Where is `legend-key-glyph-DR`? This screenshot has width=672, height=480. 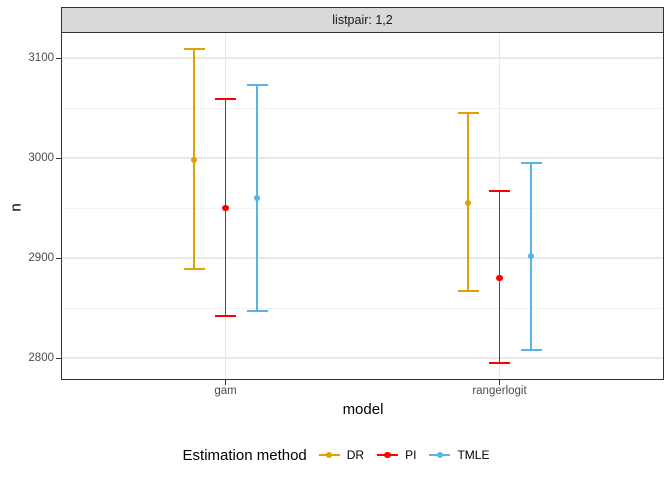 legend-key-glyph-DR is located at coordinates (329, 455).